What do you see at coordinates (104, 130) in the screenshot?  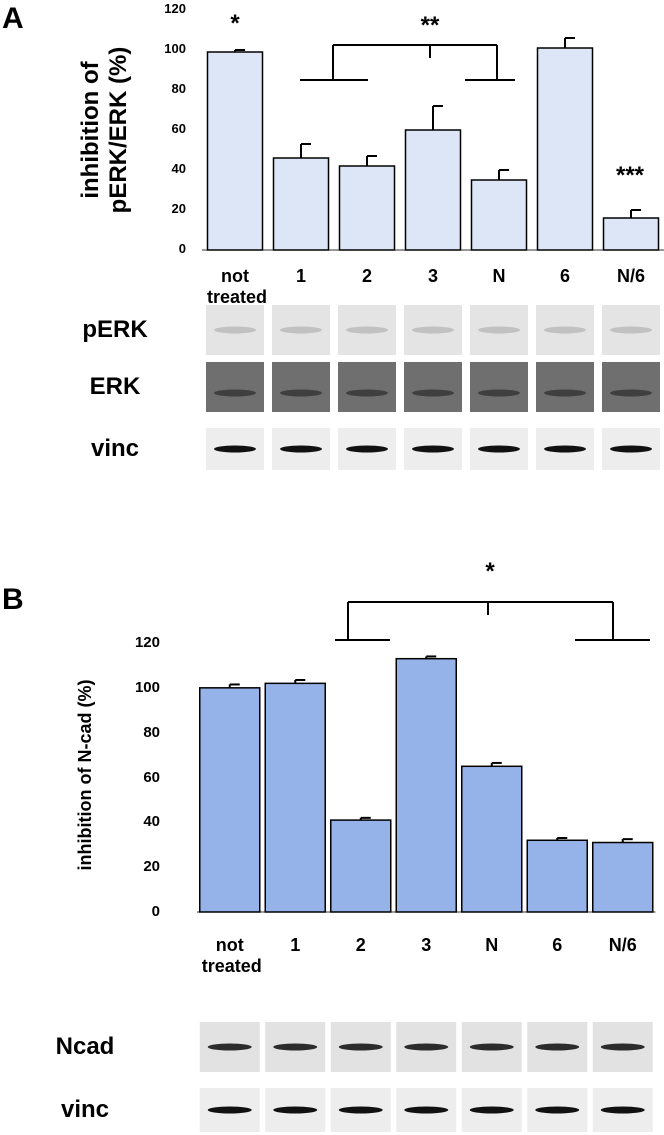 I see `y-axis-label: inhibition of pERK/ERK (%)` at bounding box center [104, 130].